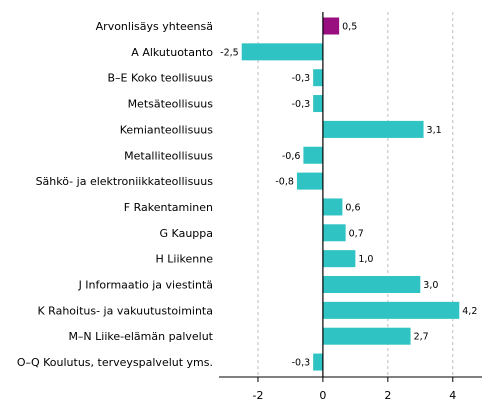  What do you see at coordinates (354, 395) in the screenshot?
I see `x-tick-labels: -2 0 2 4` at bounding box center [354, 395].